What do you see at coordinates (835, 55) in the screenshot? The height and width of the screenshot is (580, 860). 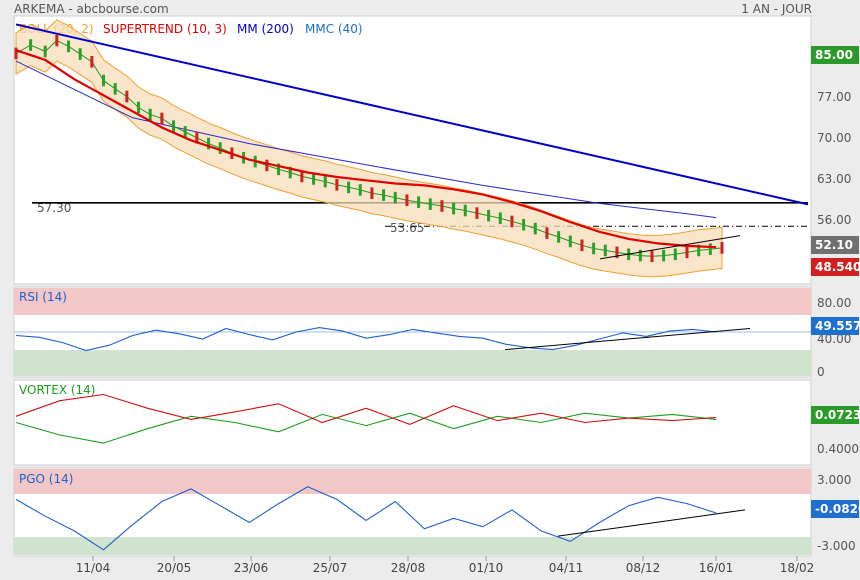 I see `price-top-badge: 85.00` at bounding box center [835, 55].